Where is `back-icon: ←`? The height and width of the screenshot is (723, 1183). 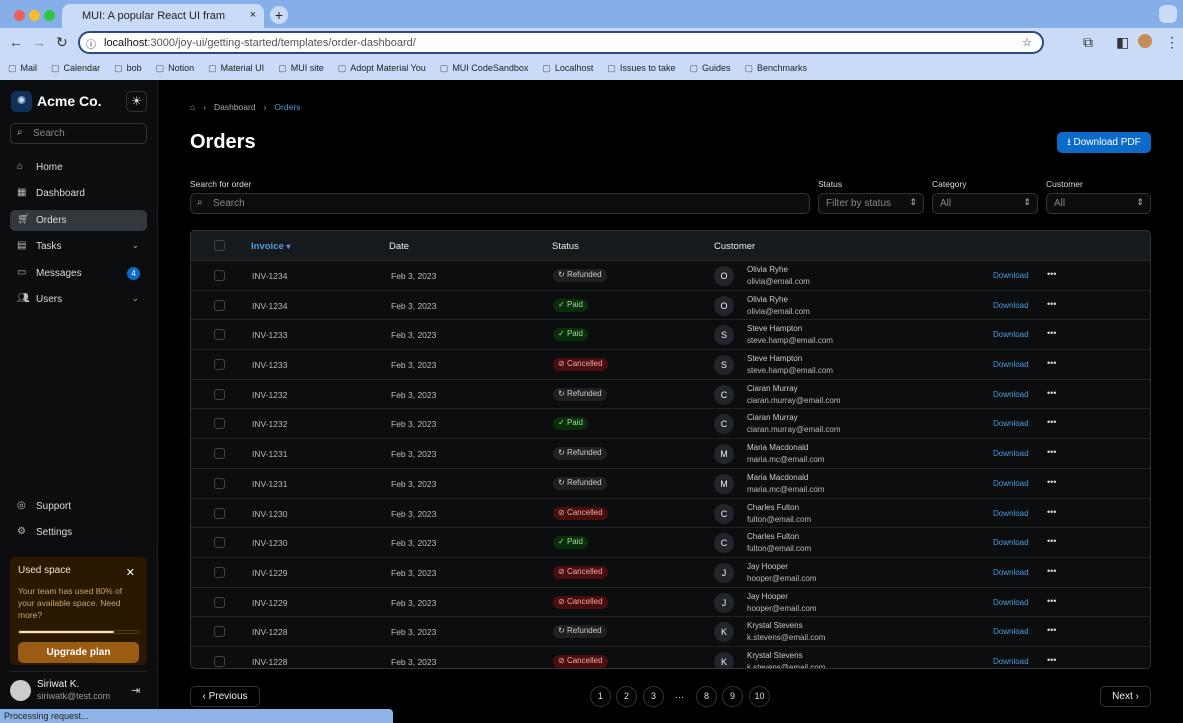
back-icon: ← is located at coordinates (16, 42).